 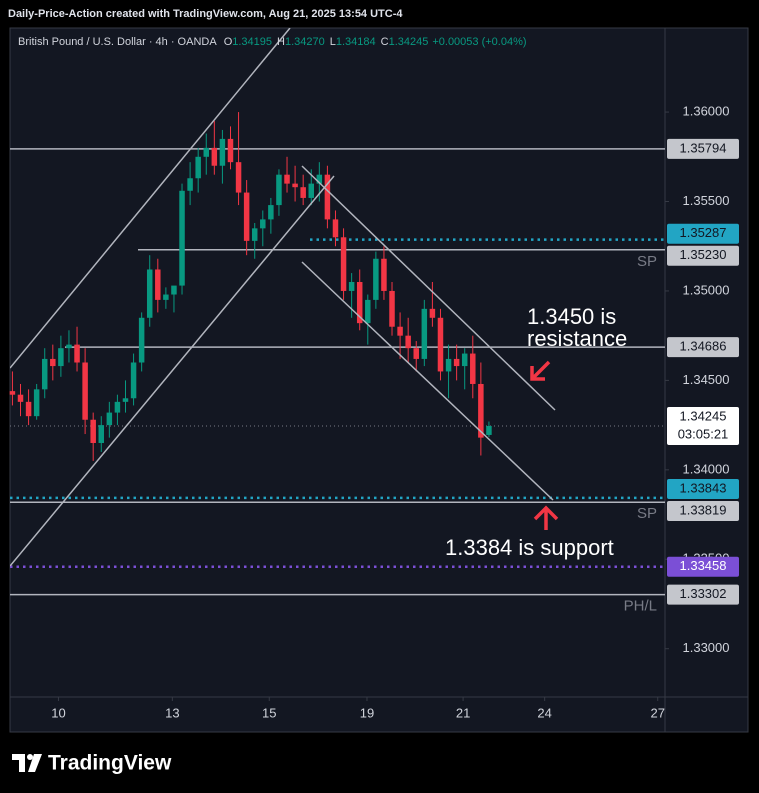 I want to click on price-label-text: 1.35287, so click(x=703, y=232).